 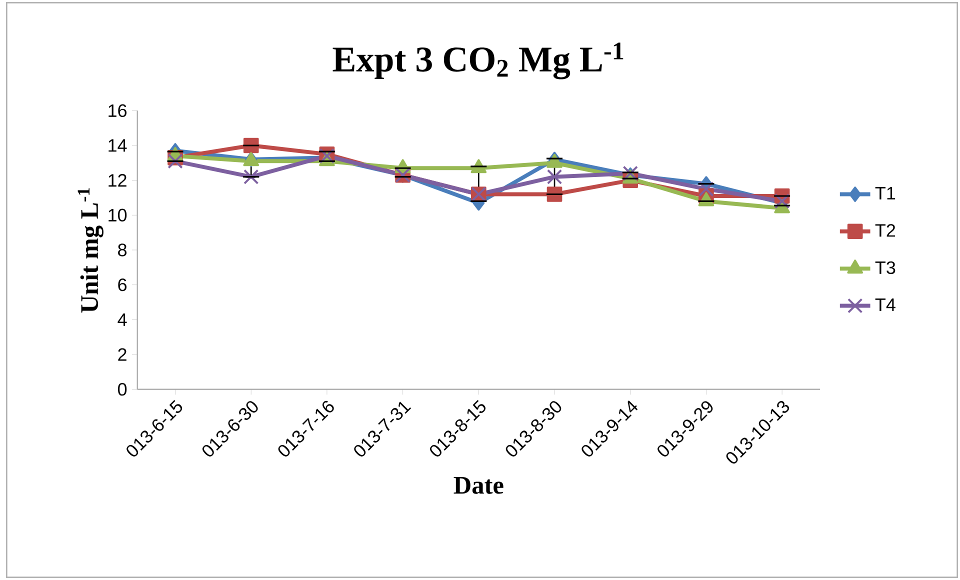 What do you see at coordinates (479, 485) in the screenshot?
I see `x-axis-title: Date` at bounding box center [479, 485].